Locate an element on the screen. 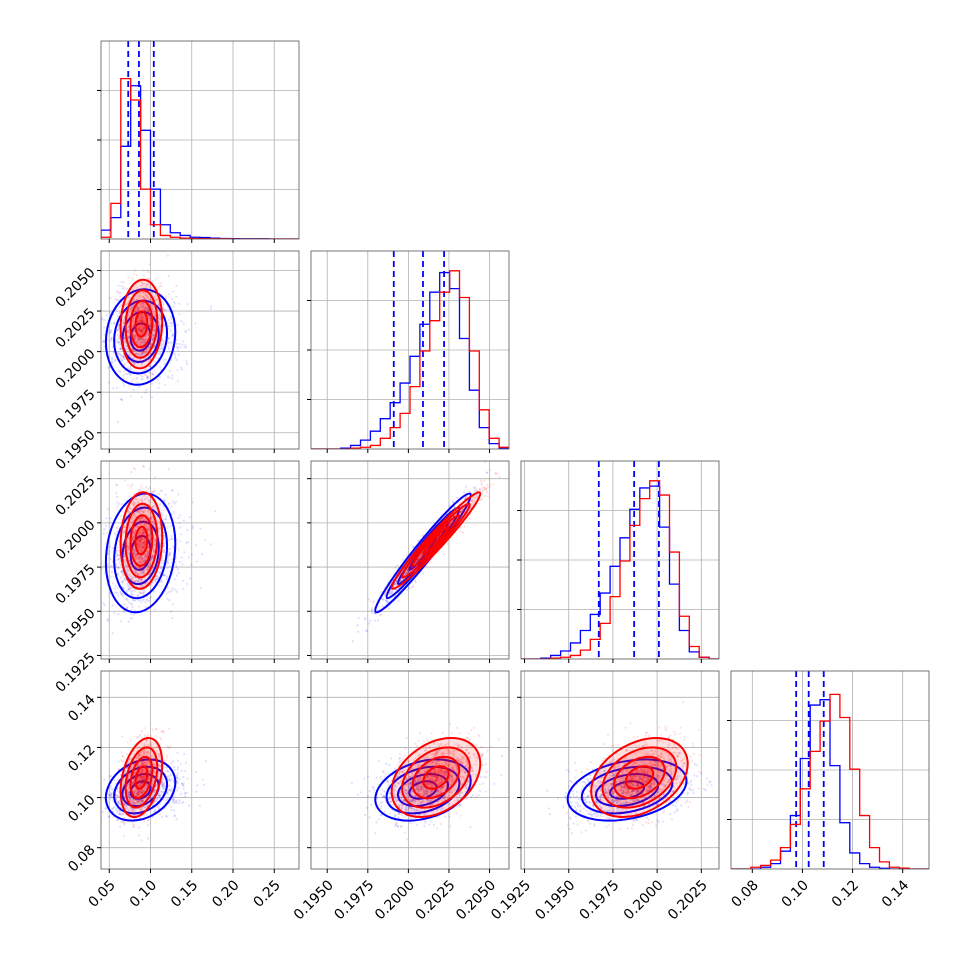 Image resolution: width=970 pixels, height=970 pixels. x-tick-label: 0.12 is located at coordinates (845, 893).